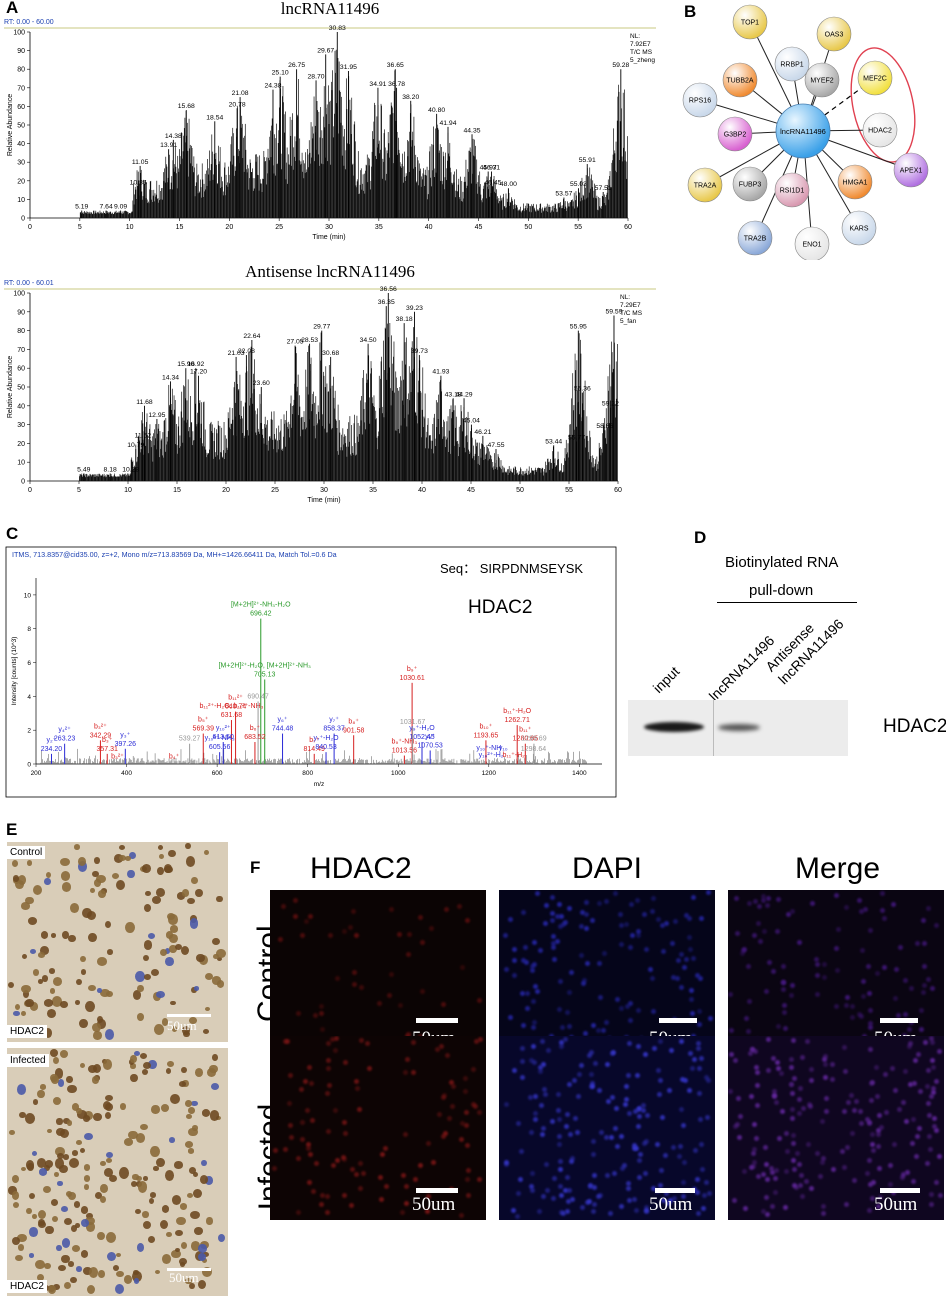  Describe the element at coordinates (859, 228) in the screenshot. I see `node-kars` at that location.